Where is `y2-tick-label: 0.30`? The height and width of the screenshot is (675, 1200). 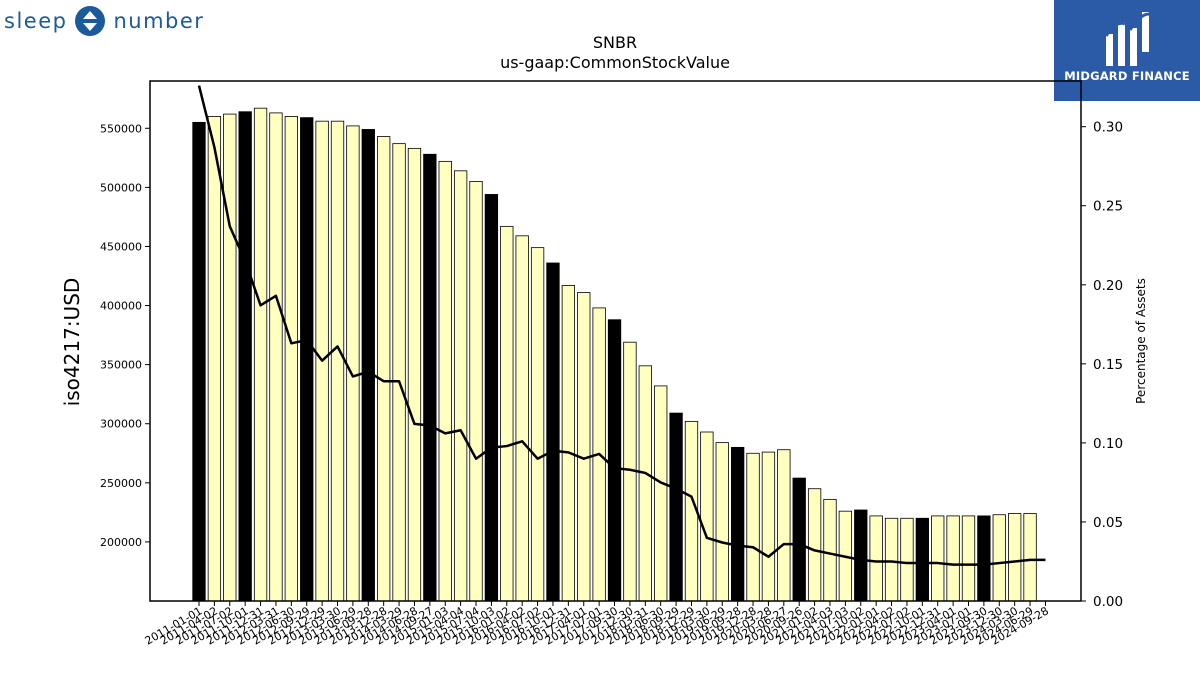
y2-tick-label: 0.30 is located at coordinates (1108, 128).